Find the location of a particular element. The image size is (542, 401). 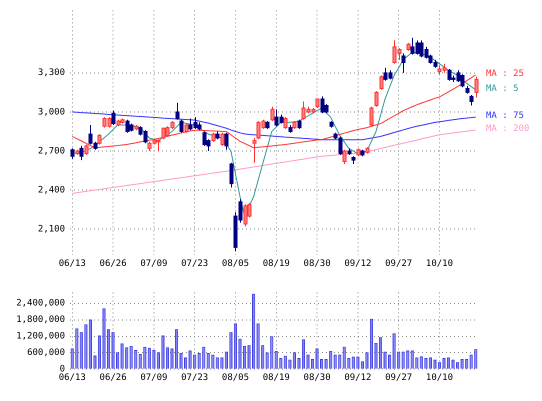

y-tick-label: 2,100 is located at coordinates (51, 229).